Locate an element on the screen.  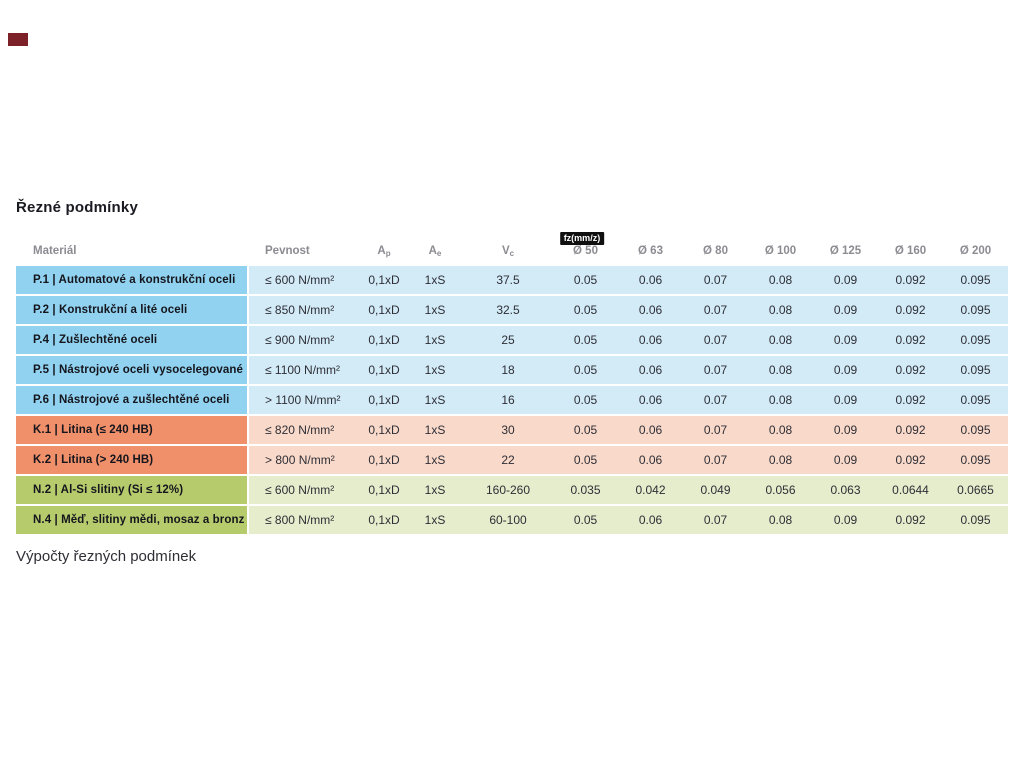
vc-sub: c is located at coordinates (512, 253).